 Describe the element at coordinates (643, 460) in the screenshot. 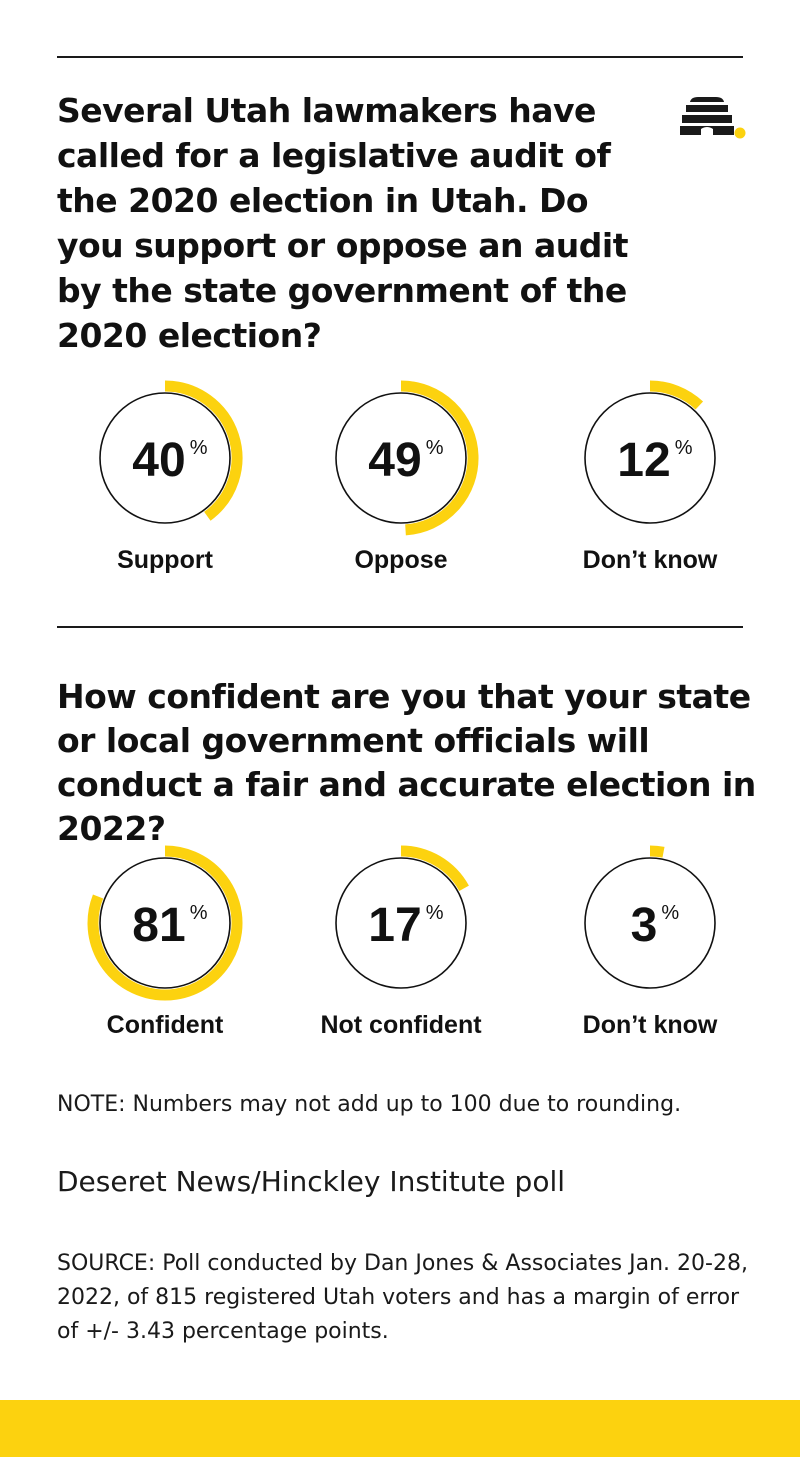

I see `value-label-don-t-know: 12` at that location.